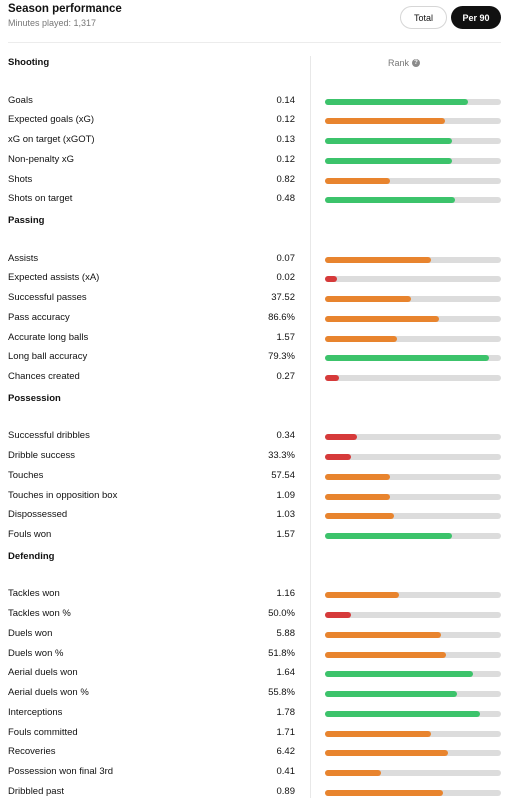 This screenshot has width=509, height=800. What do you see at coordinates (254, 181) in the screenshot?
I see `stat-row: Shots 0.82` at bounding box center [254, 181].